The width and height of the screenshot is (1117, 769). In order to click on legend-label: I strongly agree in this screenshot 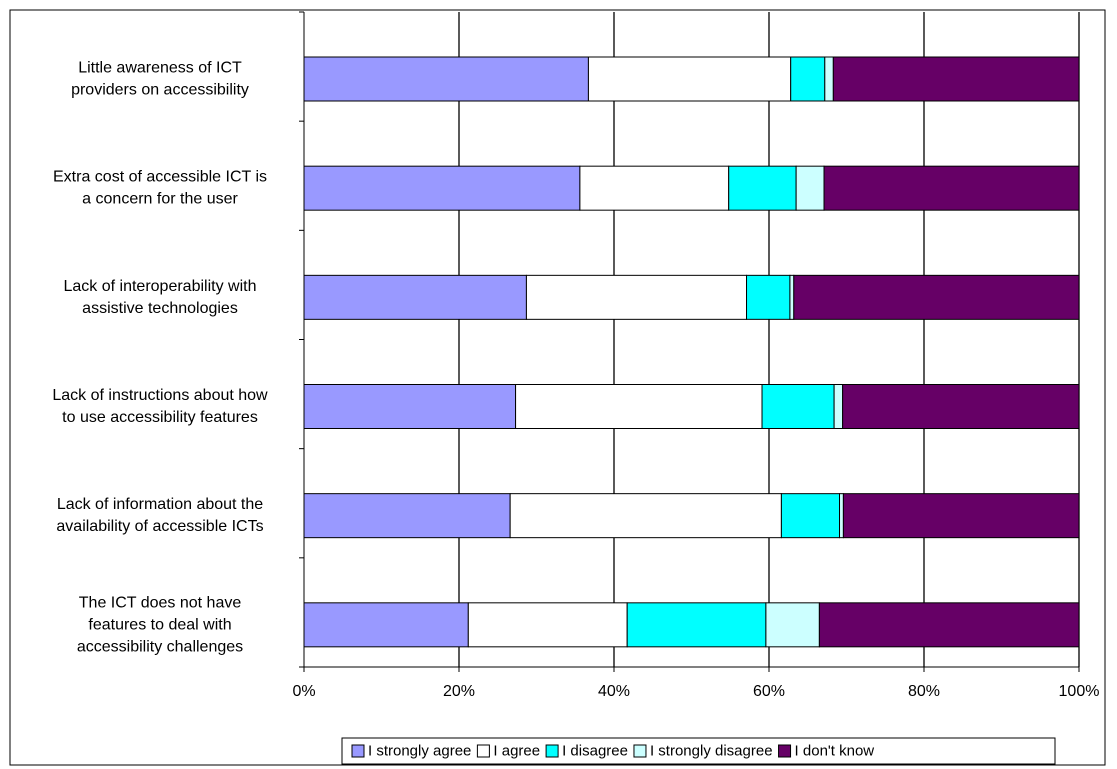, I will do `click(419, 751)`.